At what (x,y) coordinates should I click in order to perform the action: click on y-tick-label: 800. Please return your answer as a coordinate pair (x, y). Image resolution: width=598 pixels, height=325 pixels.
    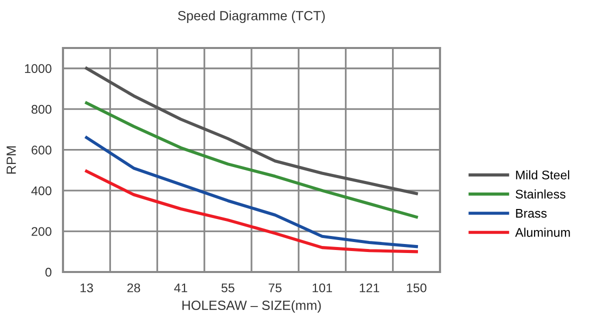
    Looking at the image, I should click on (42, 109).